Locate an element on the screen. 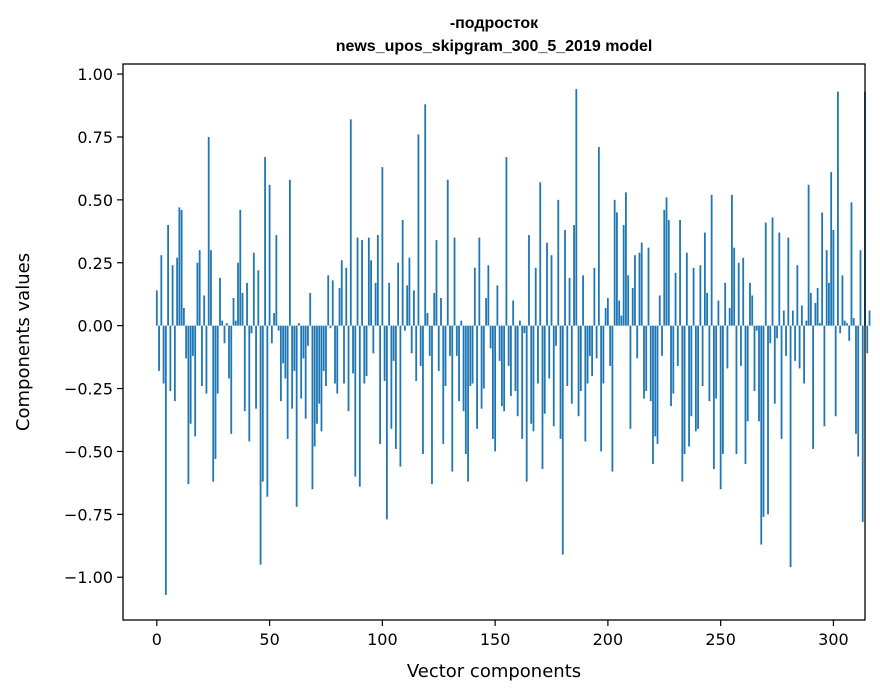 Image resolution: width=880 pixels, height=696 pixels. y-tick-label: 0.00 is located at coordinates (95, 326).